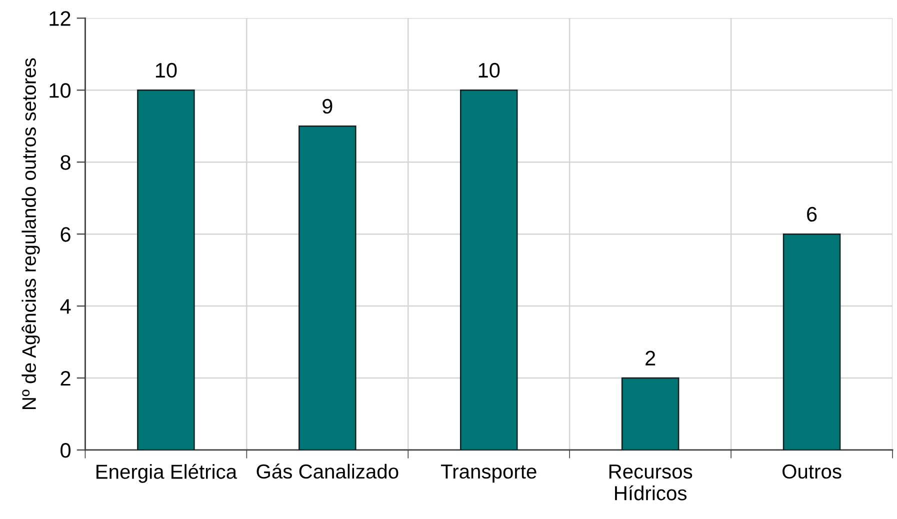 This screenshot has width=897, height=519. Describe the element at coordinates (327, 471) in the screenshot. I see `x-tick-label: Gás Canalizado` at that location.